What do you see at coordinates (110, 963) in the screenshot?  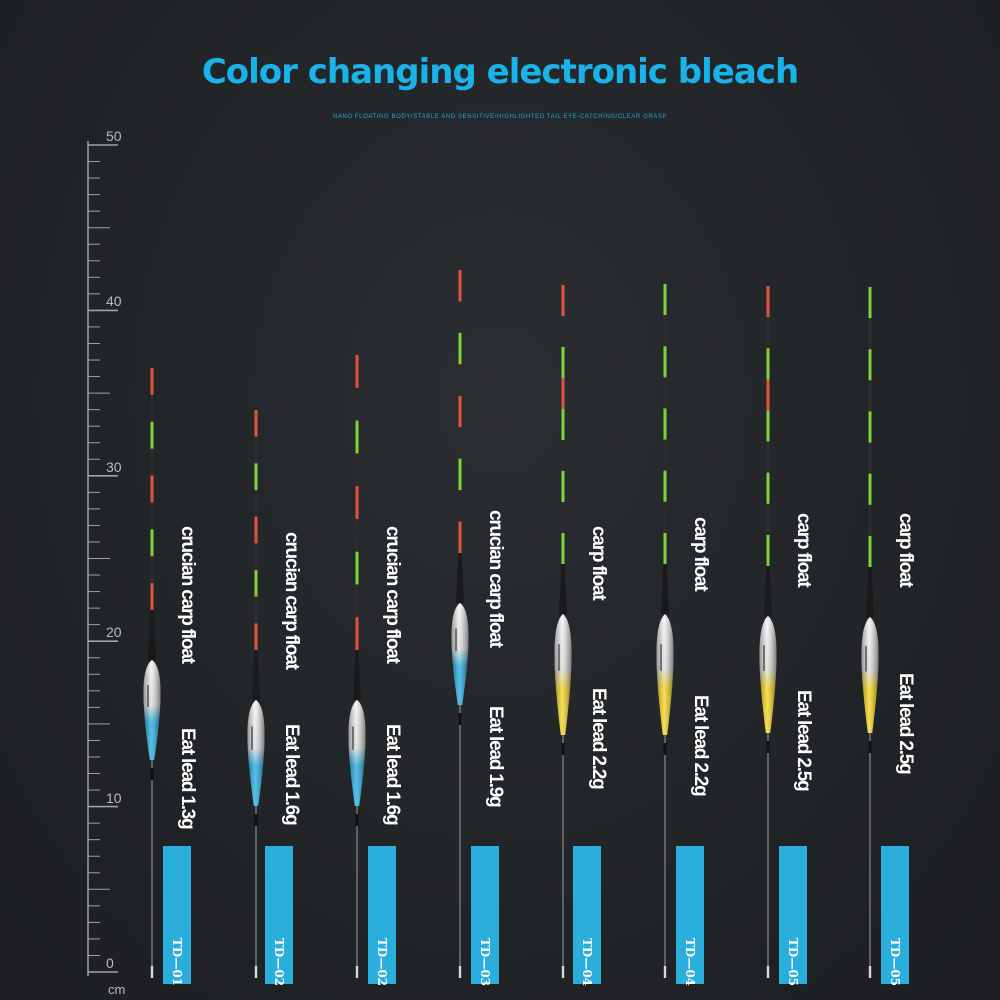 I see `ruler-label: 0` at bounding box center [110, 963].